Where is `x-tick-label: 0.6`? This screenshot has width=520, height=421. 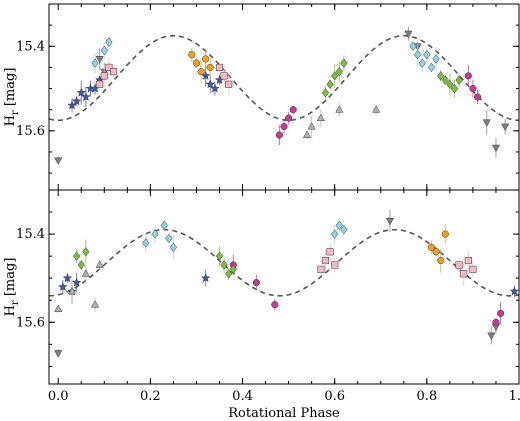 x-tick-label: 0.6 is located at coordinates (334, 396).